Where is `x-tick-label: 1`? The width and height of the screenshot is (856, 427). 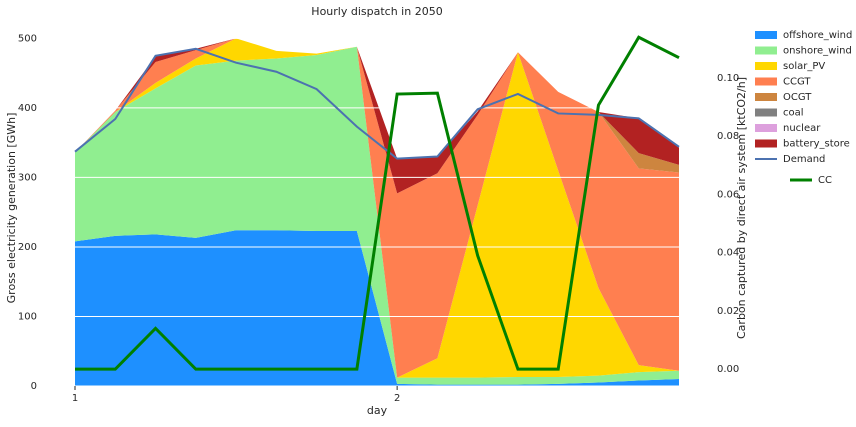
x-tick-label: 1 is located at coordinates (75, 398).